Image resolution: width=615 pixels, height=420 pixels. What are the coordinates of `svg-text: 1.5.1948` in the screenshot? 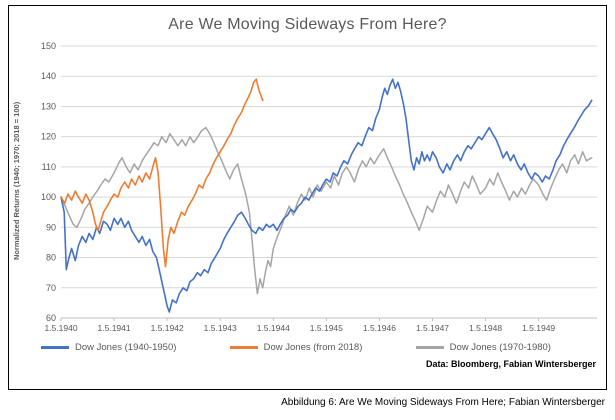 It's located at (485, 328).